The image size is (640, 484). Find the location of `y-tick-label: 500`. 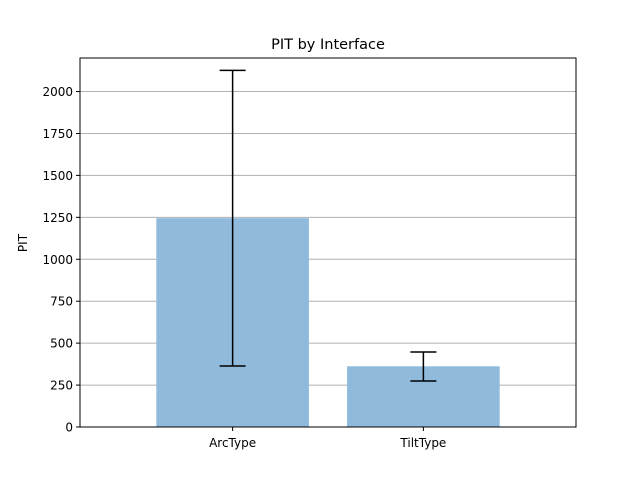

y-tick-label: 500 is located at coordinates (61, 344).